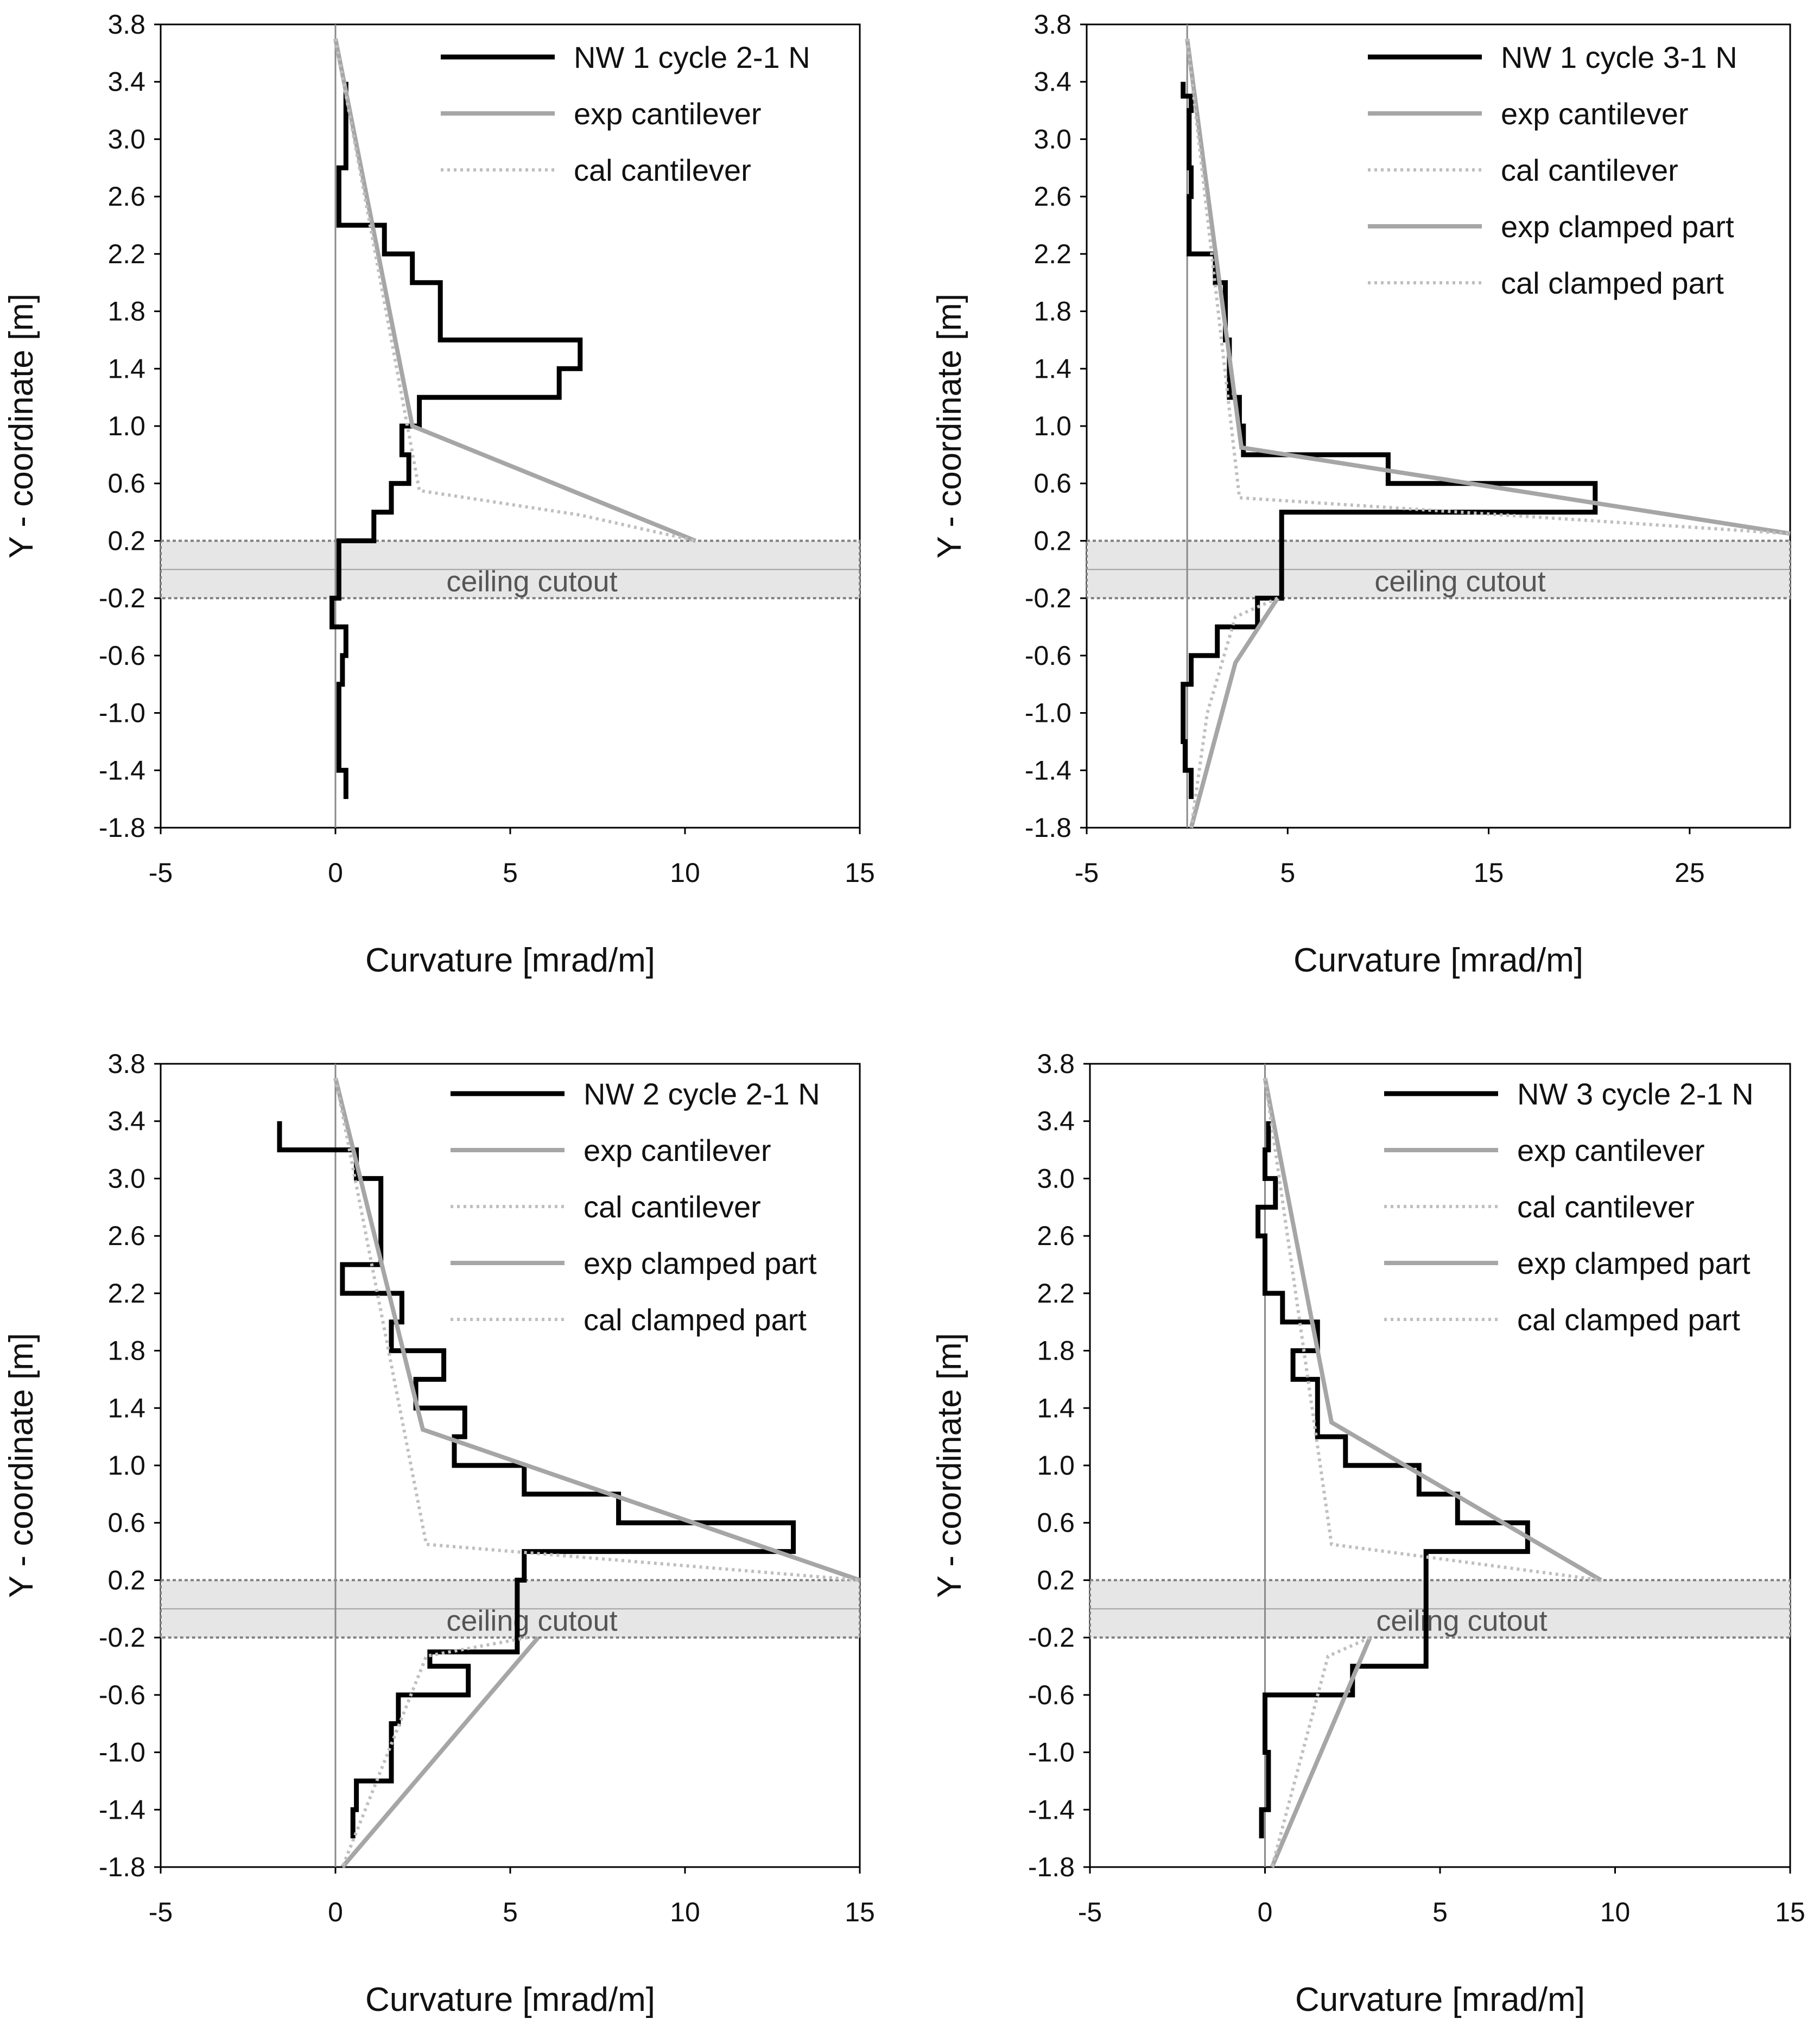 This screenshot has width=1820, height=2025. I want to click on legend-label: NW 3 cycle 2-1 N, so click(1635, 1094).